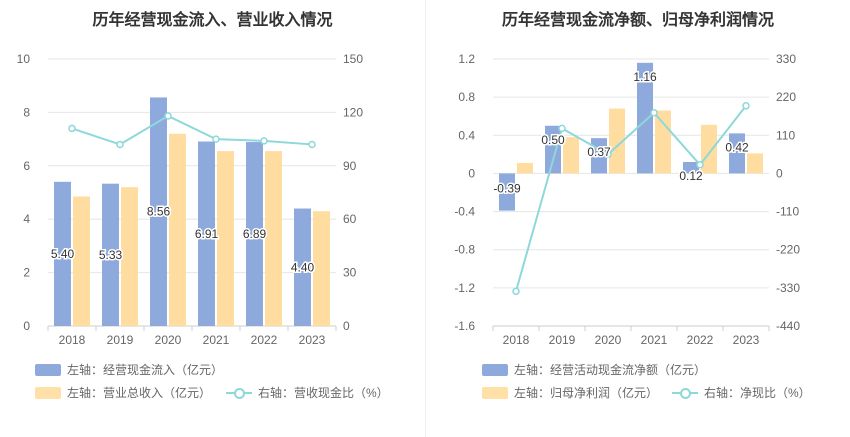 Image resolution: width=850 pixels, height=437 pixels. I want to click on y-right-tick-label: 110, so click(785, 135).